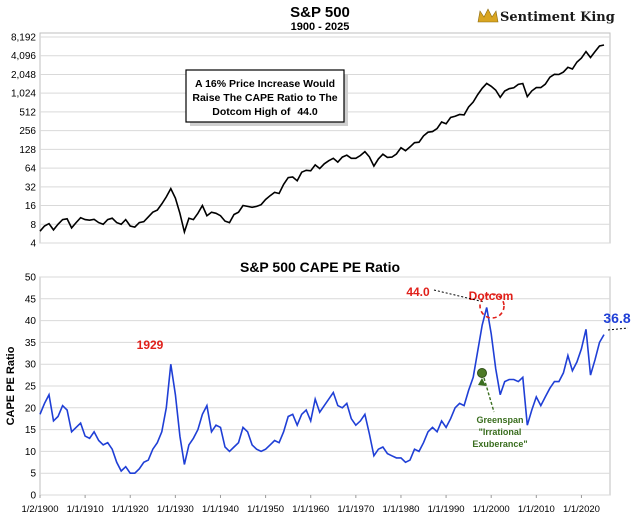  What do you see at coordinates (400, 509) in the screenshot?
I see `bottom-x-tick-label: 1/1/1980` at bounding box center [400, 509].